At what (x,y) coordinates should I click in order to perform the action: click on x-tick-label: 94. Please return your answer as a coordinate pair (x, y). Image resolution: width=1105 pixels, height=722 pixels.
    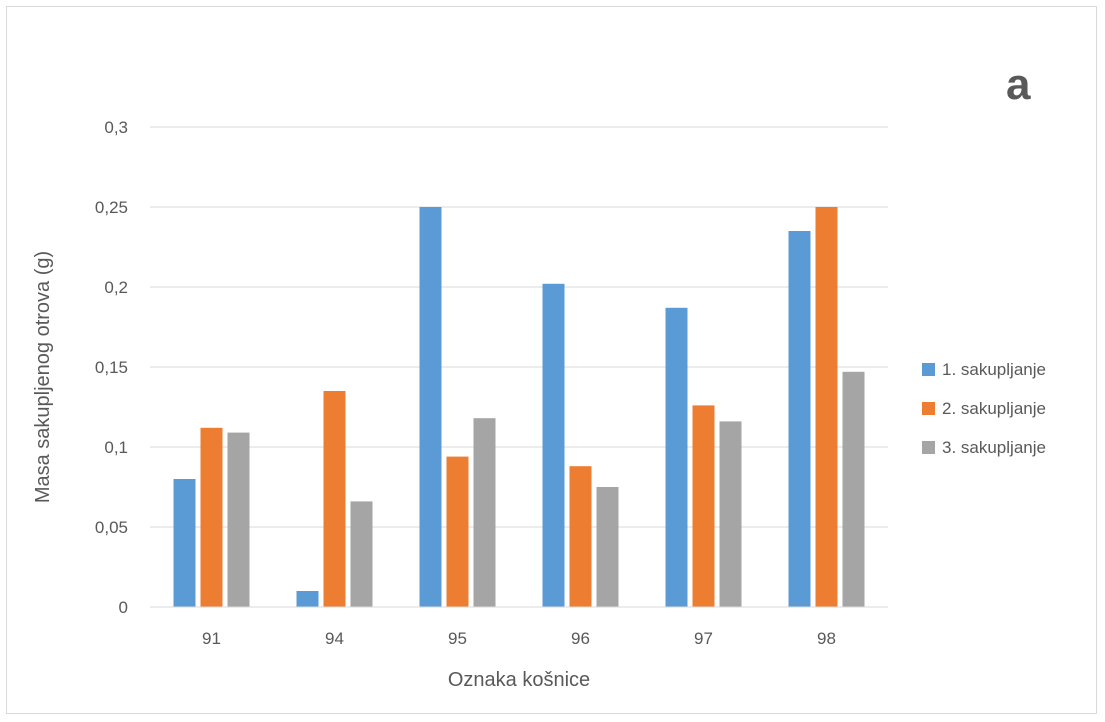
    Looking at the image, I should click on (334, 638).